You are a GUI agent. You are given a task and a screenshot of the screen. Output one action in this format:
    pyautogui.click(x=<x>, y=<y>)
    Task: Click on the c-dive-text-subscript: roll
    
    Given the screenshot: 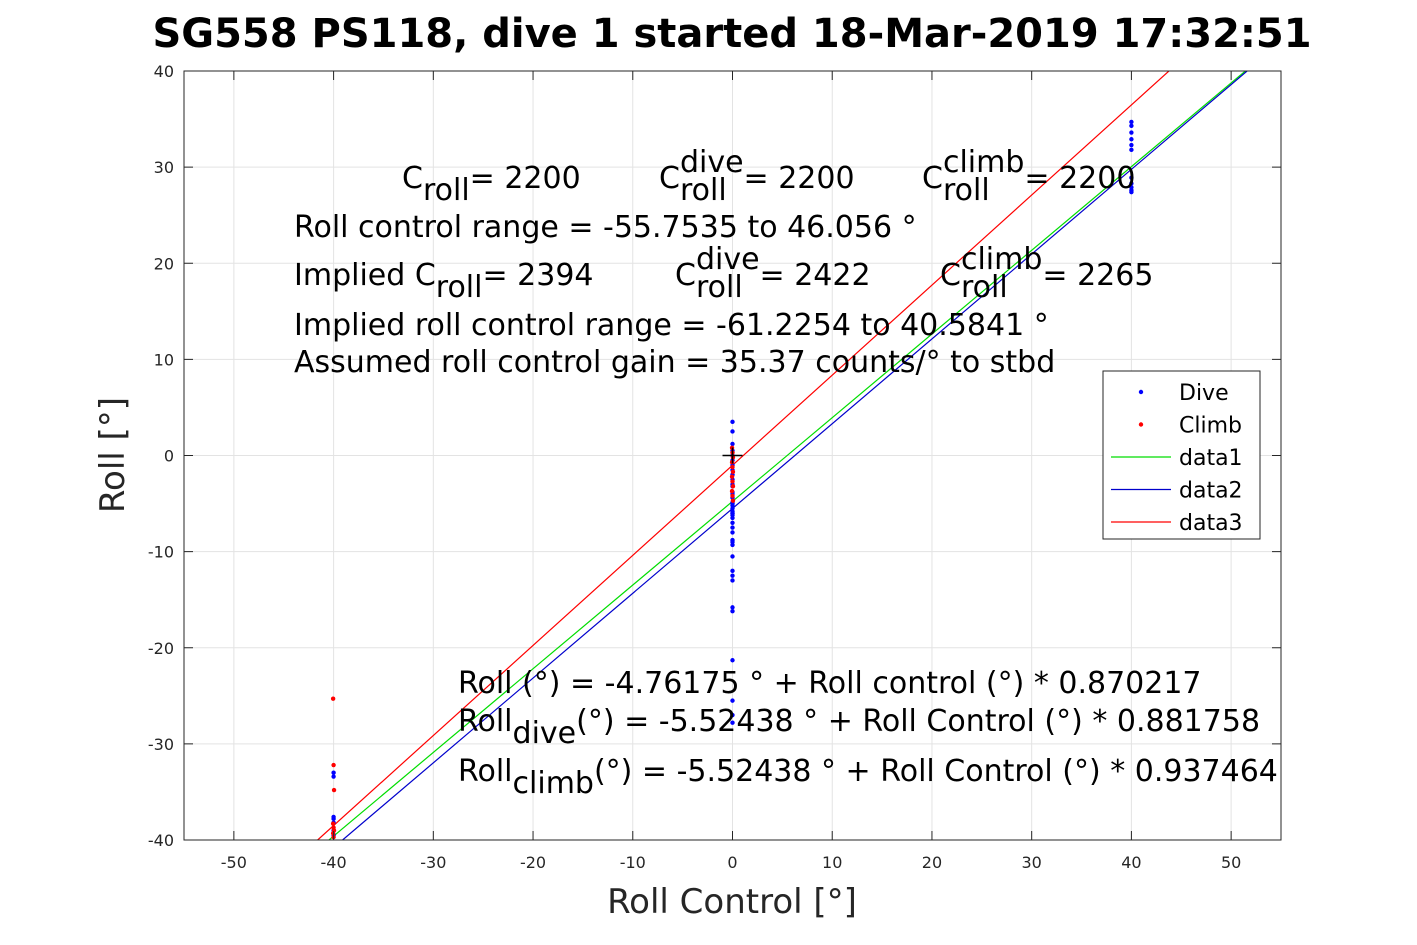 What is the action you would take?
    pyautogui.click(x=703, y=190)
    